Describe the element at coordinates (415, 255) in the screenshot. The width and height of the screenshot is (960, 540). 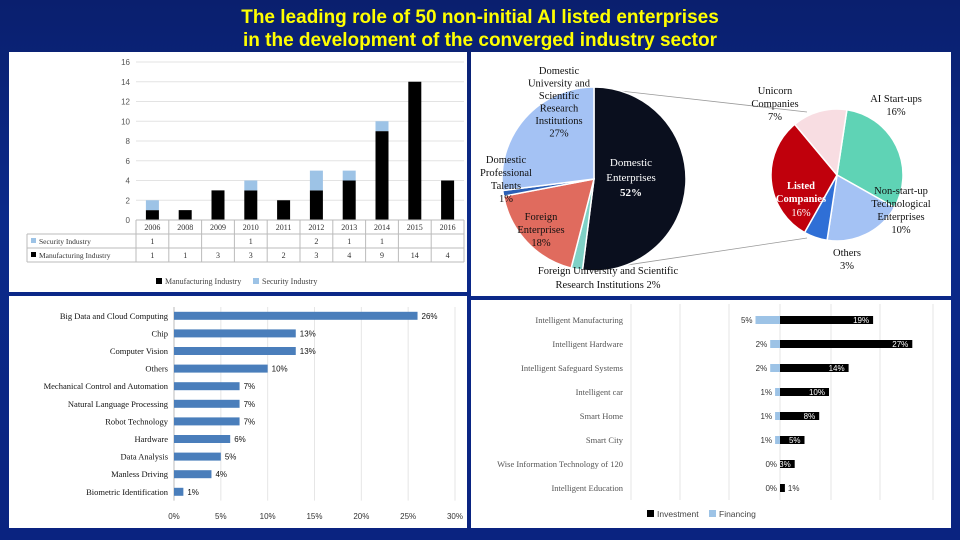
I see `table-cell: 14` at that location.